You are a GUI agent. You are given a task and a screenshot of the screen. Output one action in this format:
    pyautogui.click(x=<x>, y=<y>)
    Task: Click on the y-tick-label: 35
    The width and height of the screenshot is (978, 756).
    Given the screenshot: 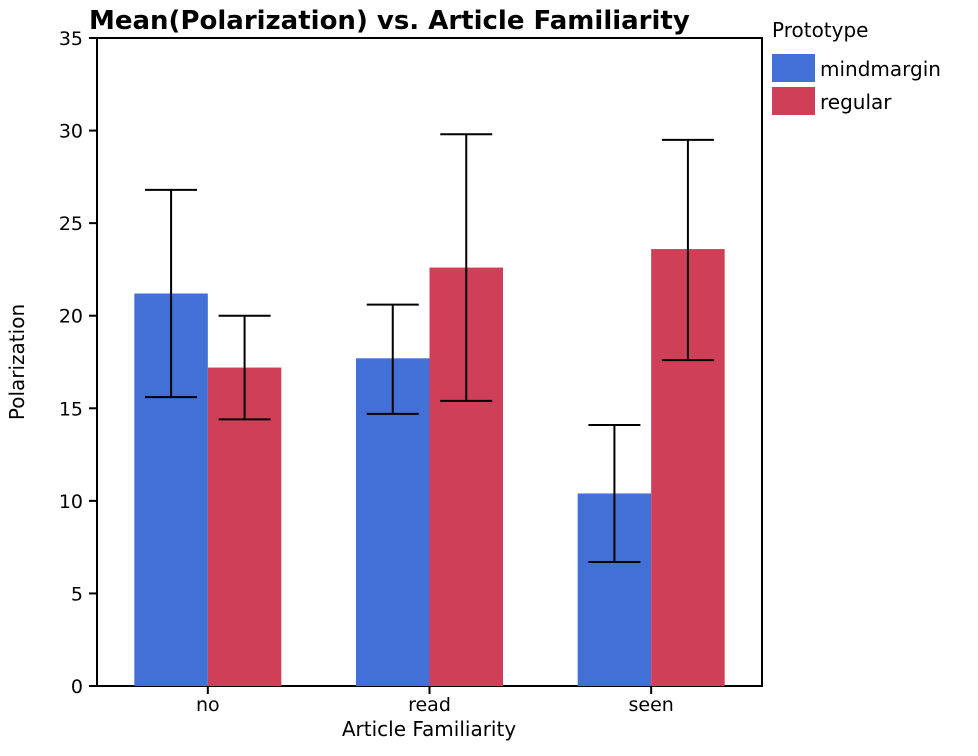 What is the action you would take?
    pyautogui.click(x=71, y=39)
    